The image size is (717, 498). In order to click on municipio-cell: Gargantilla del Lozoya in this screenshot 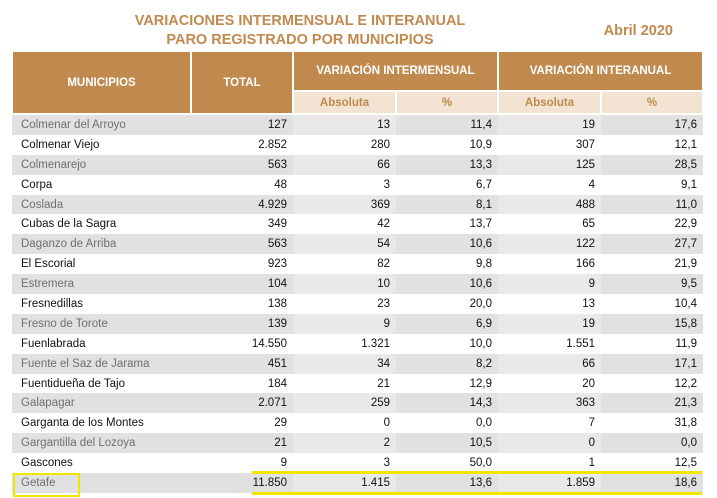, I will do `click(101, 443)`.